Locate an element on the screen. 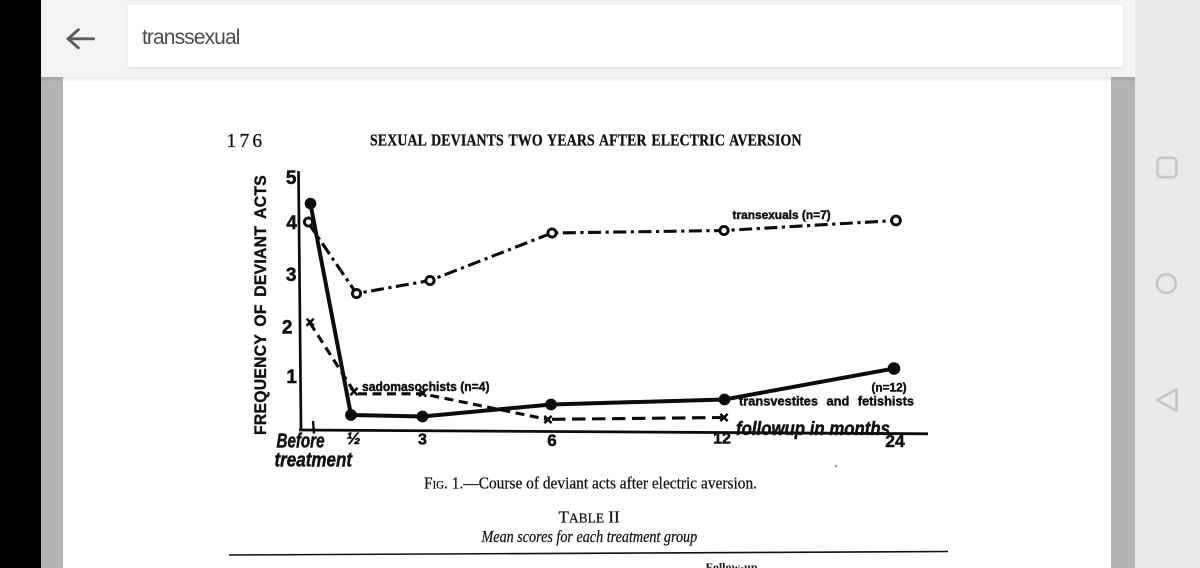 The width and height of the screenshot is (1200, 568). svg-text: (n=12) is located at coordinates (889, 388).